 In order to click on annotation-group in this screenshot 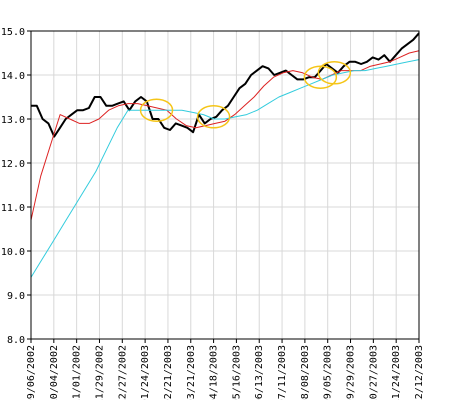, I will do `click(245, 95)`.